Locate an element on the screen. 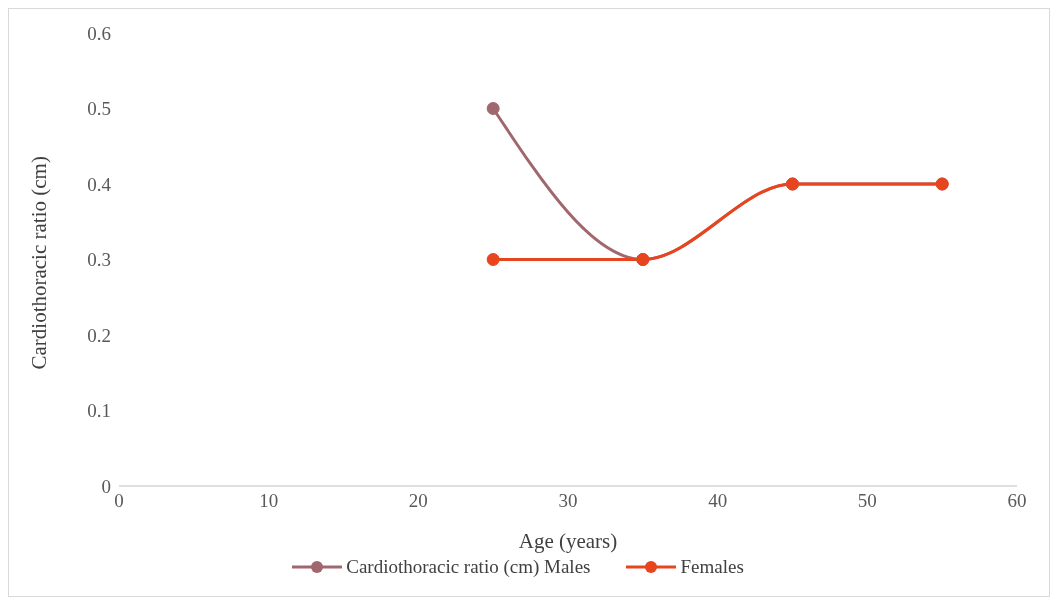 The image size is (1058, 605). y-tick-label: 0.4 is located at coordinates (99, 184).